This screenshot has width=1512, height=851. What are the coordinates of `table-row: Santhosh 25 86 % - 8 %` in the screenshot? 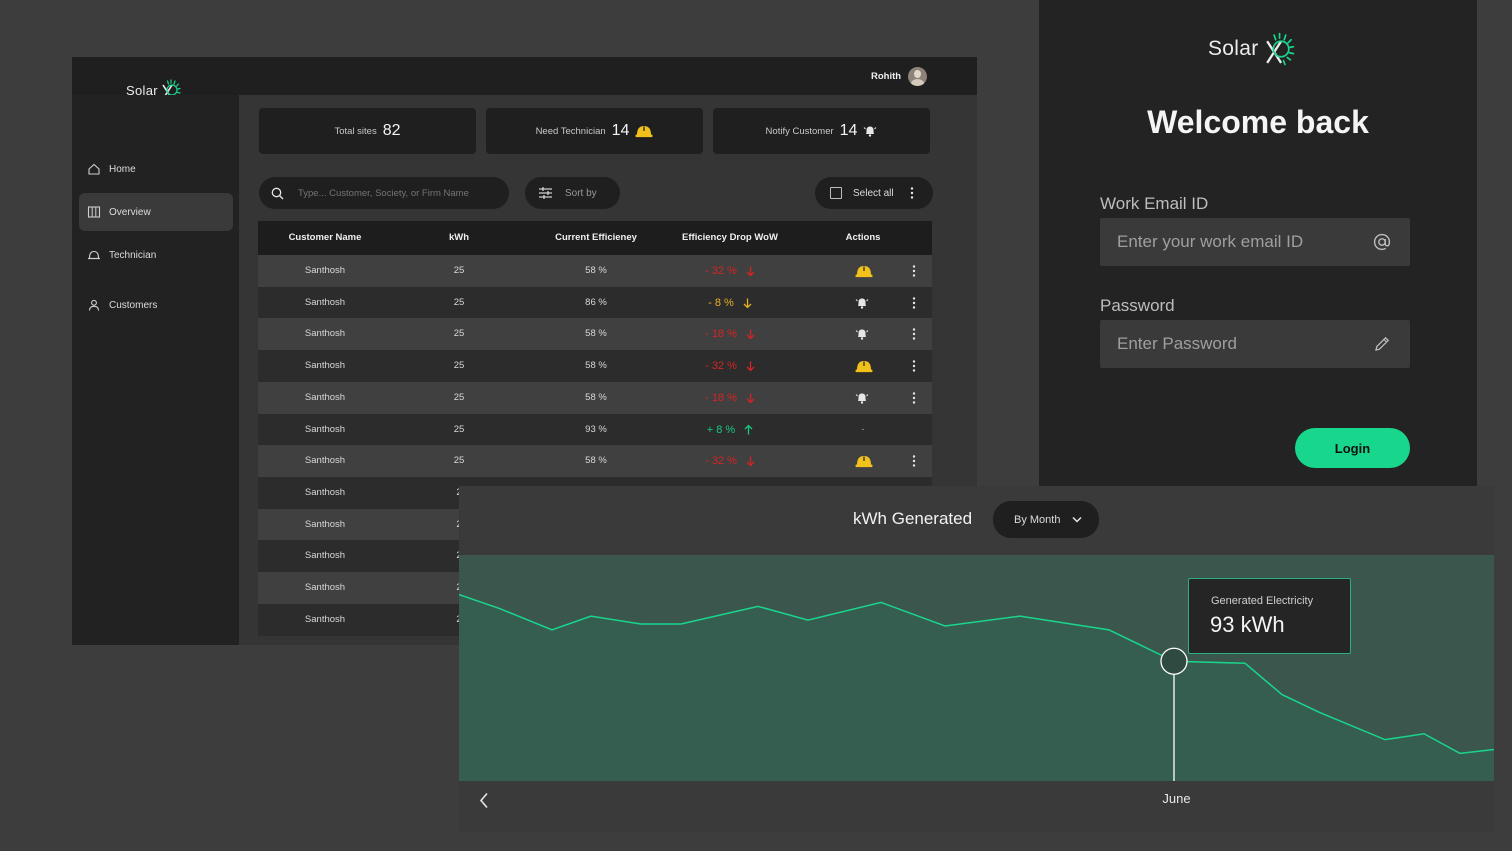 It's located at (595, 302).